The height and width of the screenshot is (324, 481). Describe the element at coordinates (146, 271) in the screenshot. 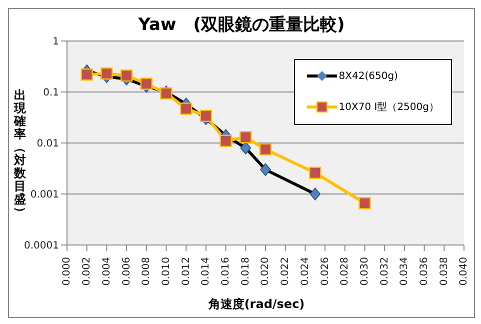

I see `x-tick-label: 0.008` at that location.